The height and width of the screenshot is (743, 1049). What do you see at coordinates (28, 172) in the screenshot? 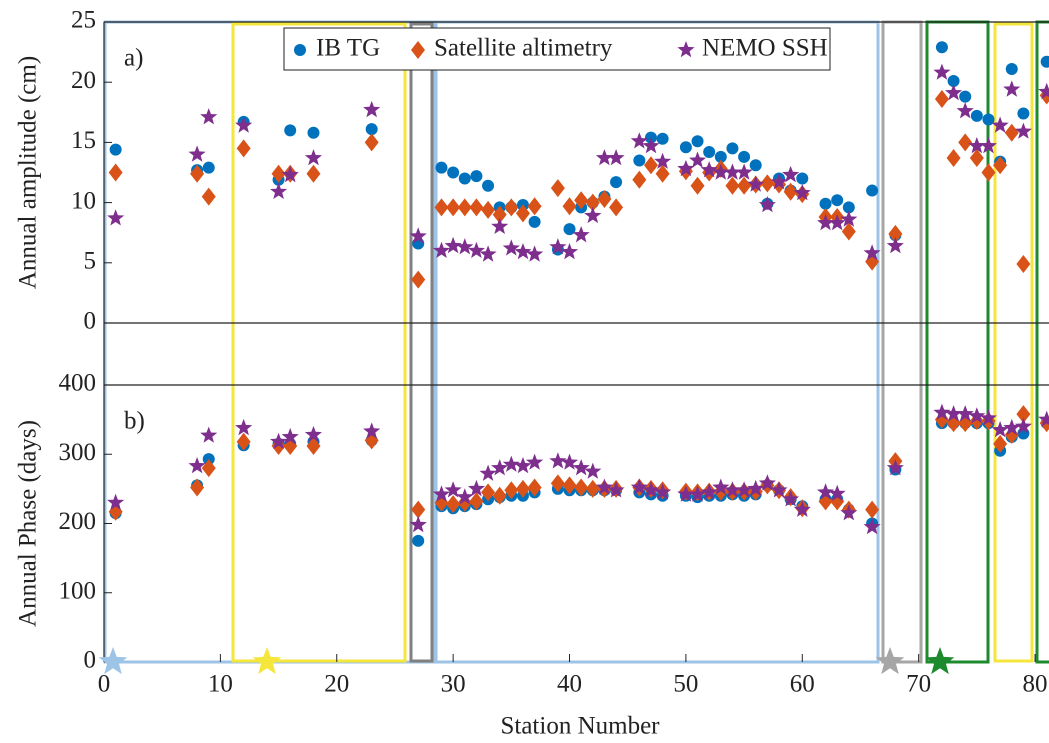
I see `y-axis-label: Annual amplitude (cm)` at bounding box center [28, 172].